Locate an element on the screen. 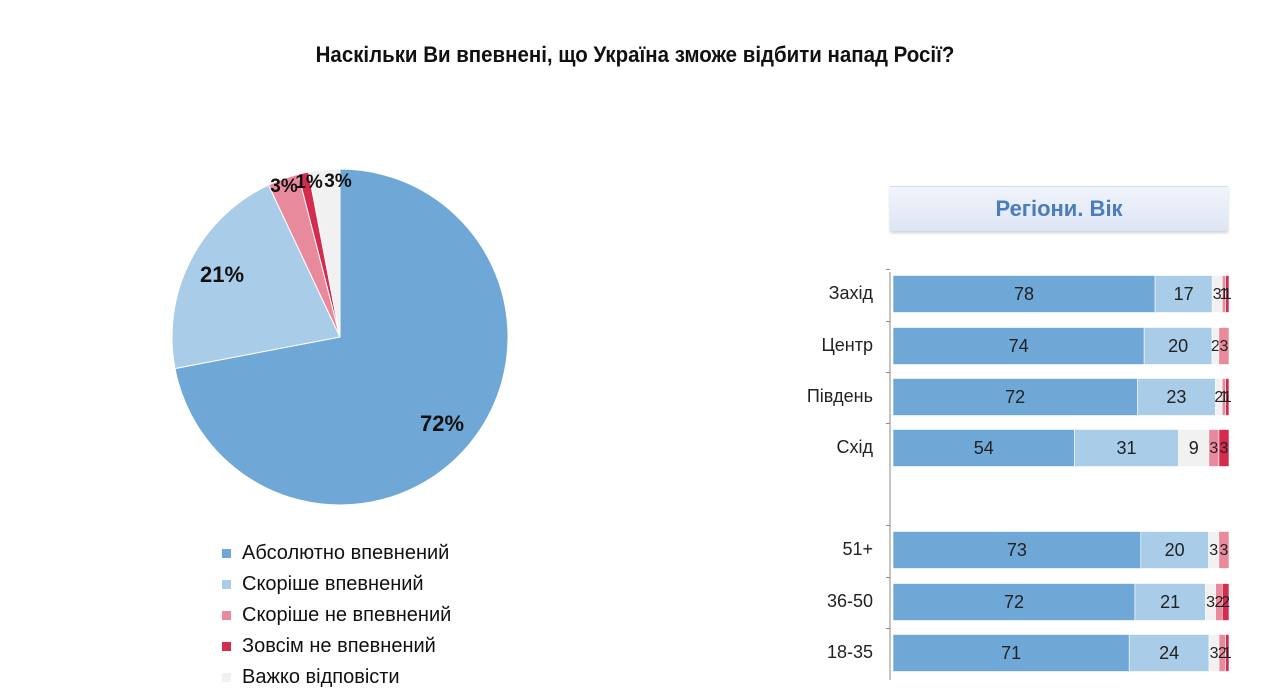 This screenshot has width=1280, height=698. legend-item-rather-sure: Скоріше впевнений is located at coordinates (336, 584).